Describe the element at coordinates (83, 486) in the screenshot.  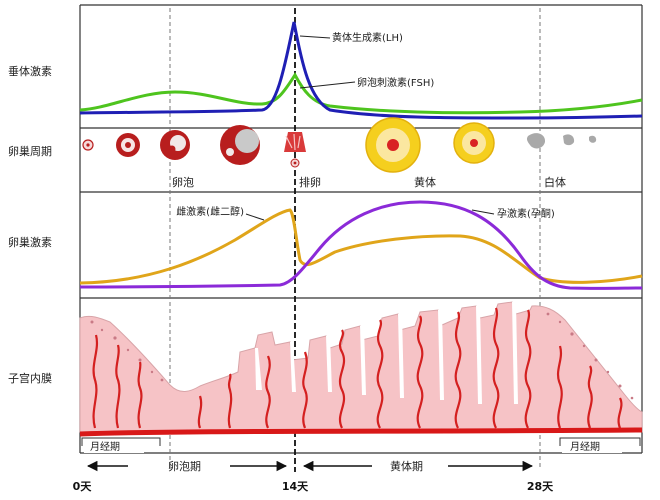
I see `day-0-label: 0天` at that location.